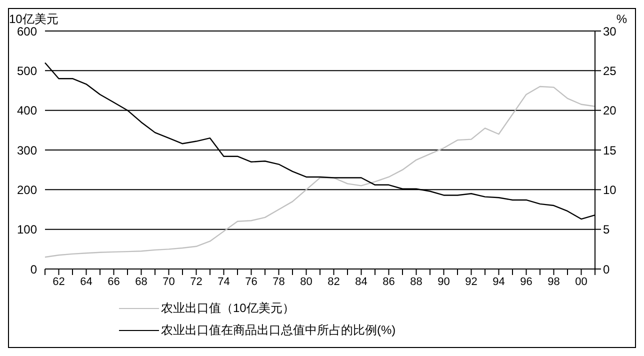 This screenshot has width=644, height=356. What do you see at coordinates (27, 31) in the screenshot?
I see `y-tick-label: 600` at bounding box center [27, 31].